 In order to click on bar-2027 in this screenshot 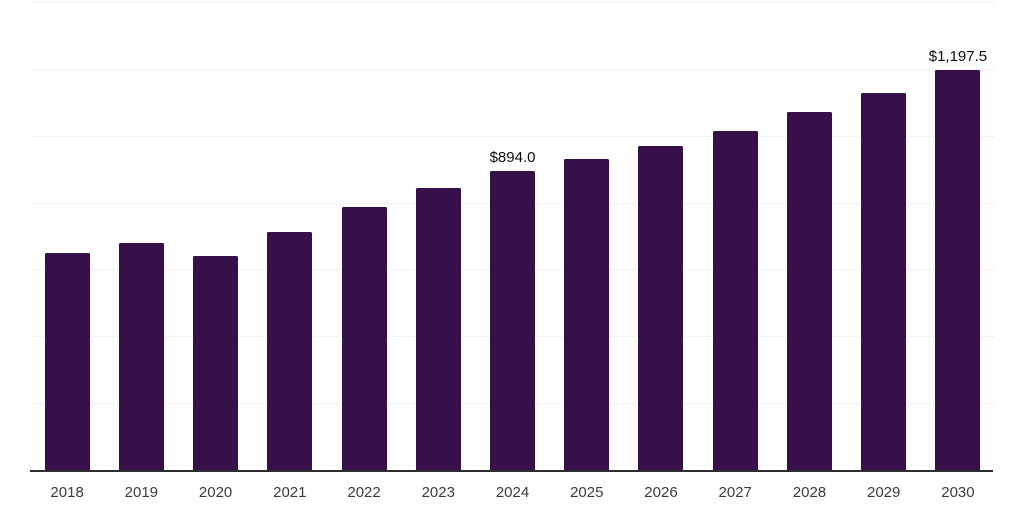, I will do `click(735, 300)`.